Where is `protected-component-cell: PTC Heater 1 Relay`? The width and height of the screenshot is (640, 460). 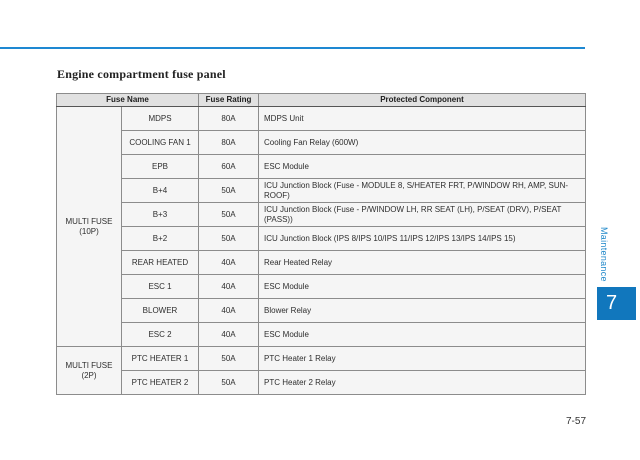
protected-component-cell: PTC Heater 1 Relay is located at coordinates (422, 358).